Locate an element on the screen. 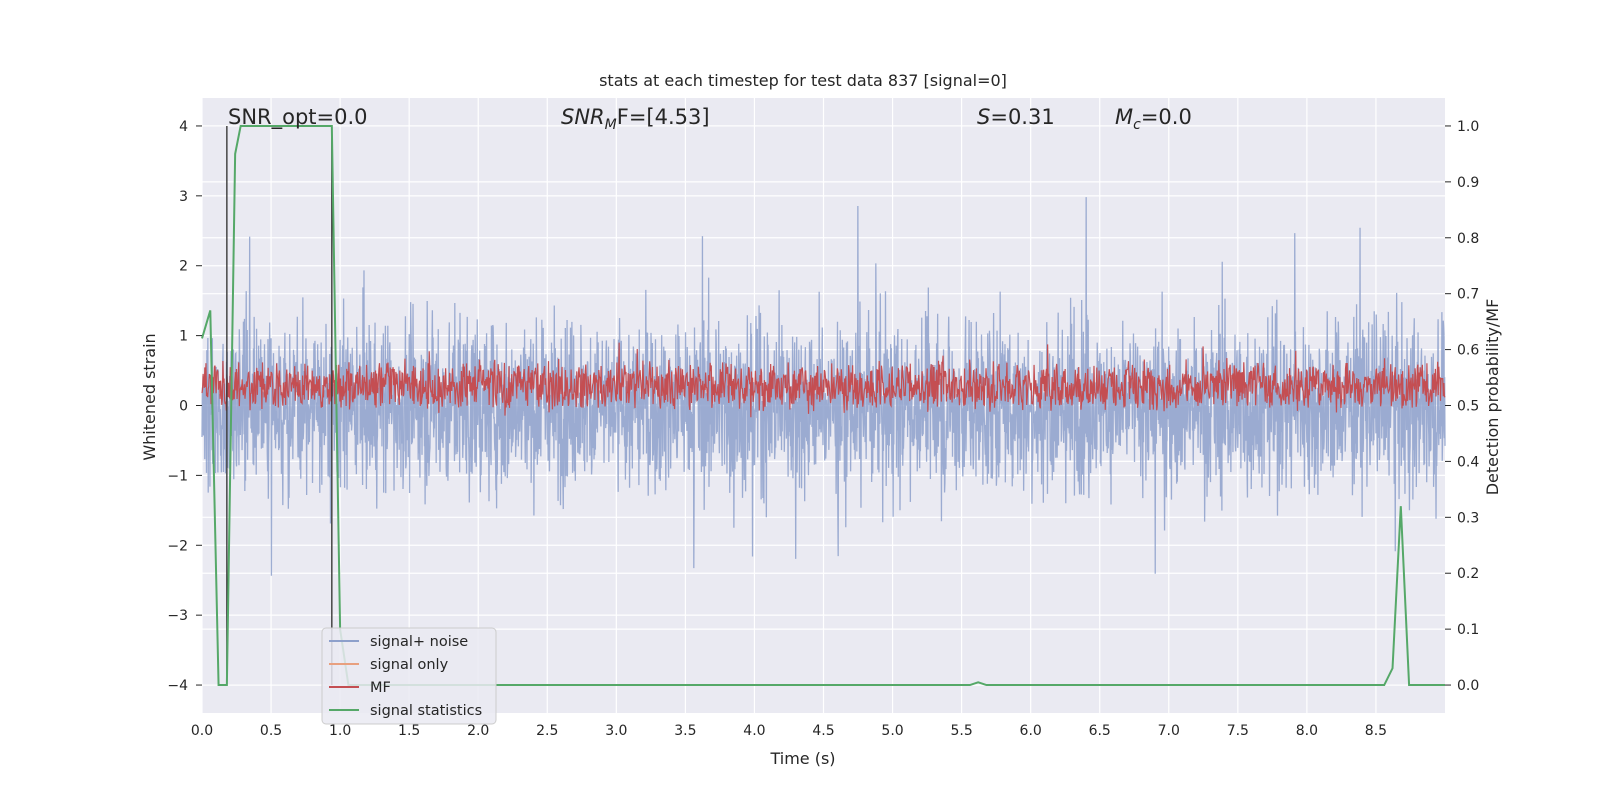 Image resolution: width=1600 pixels, height=800 pixels. y-axis-label: Whitened strain is located at coordinates (149, 396).